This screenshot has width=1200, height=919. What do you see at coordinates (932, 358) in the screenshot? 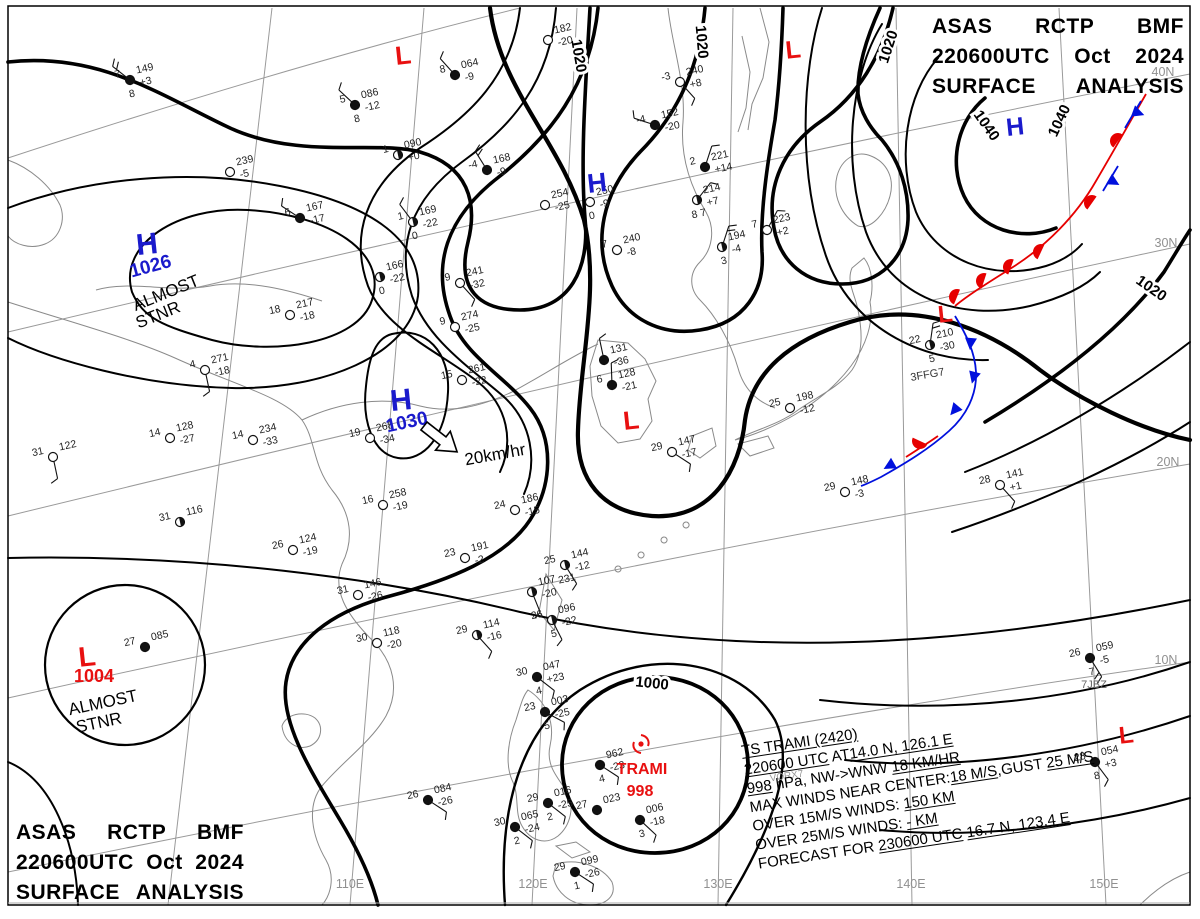
I see `station-value: 5` at bounding box center [932, 358].